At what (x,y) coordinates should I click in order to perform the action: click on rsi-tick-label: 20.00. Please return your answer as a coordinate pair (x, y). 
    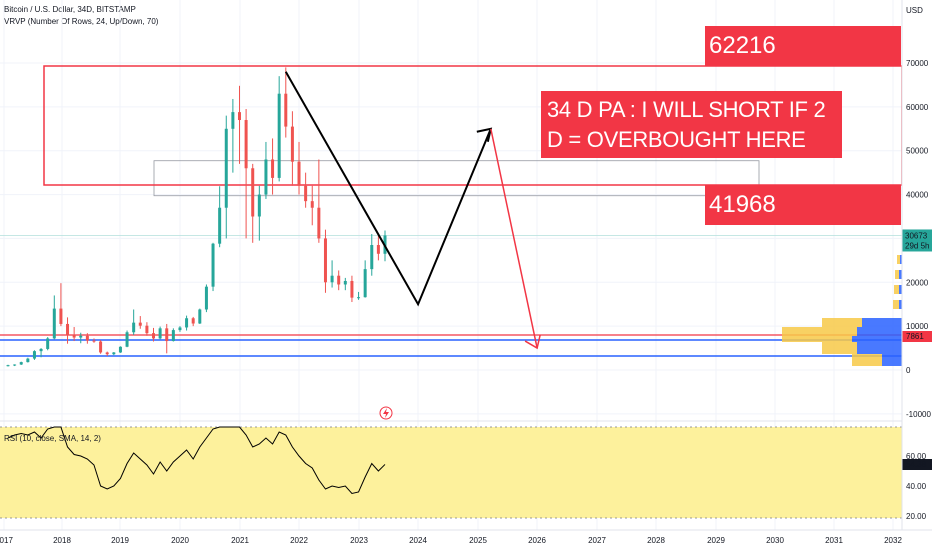
    Looking at the image, I should click on (916, 516).